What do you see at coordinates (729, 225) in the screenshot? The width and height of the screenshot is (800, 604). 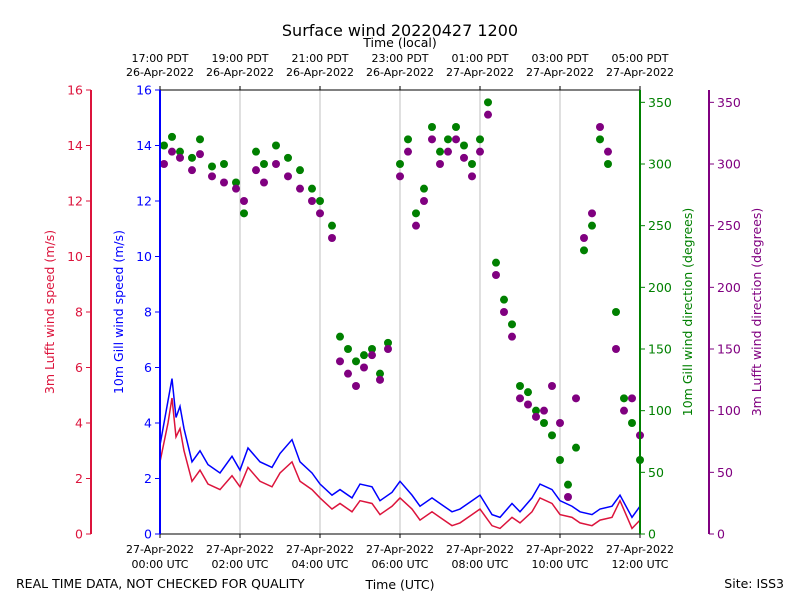 I see `lufft-direction-tick-label: 250` at bounding box center [729, 225].